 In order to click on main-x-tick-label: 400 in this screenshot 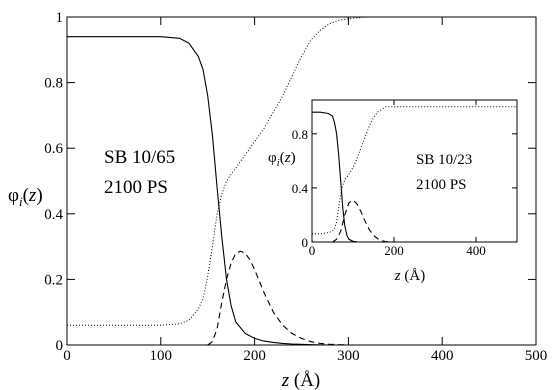, I will do `click(442, 356)`.